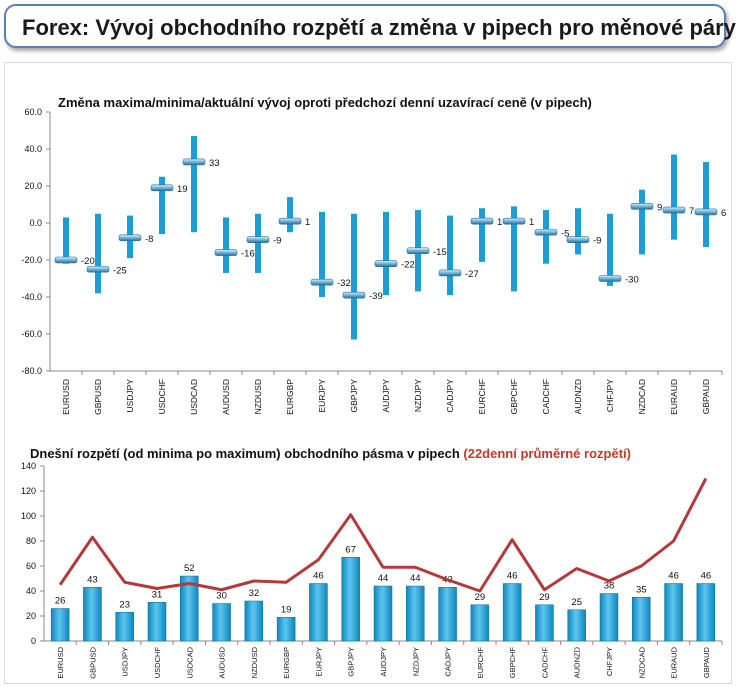  I want to click on current-label-usdchf: 19, so click(182, 189).